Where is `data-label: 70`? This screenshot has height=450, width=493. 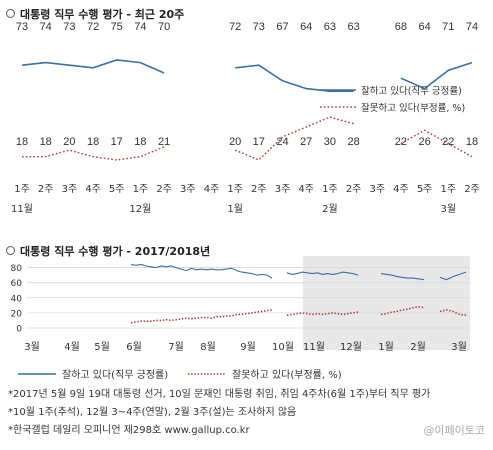 data-label: 70 is located at coordinates (164, 27).